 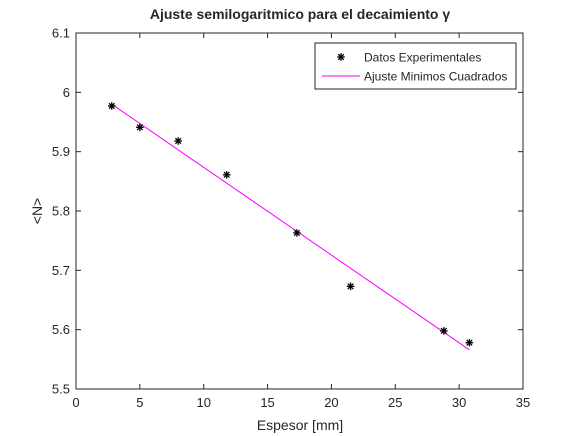 What do you see at coordinates (37, 211) in the screenshot?
I see `y-axis-label: <N>` at bounding box center [37, 211].